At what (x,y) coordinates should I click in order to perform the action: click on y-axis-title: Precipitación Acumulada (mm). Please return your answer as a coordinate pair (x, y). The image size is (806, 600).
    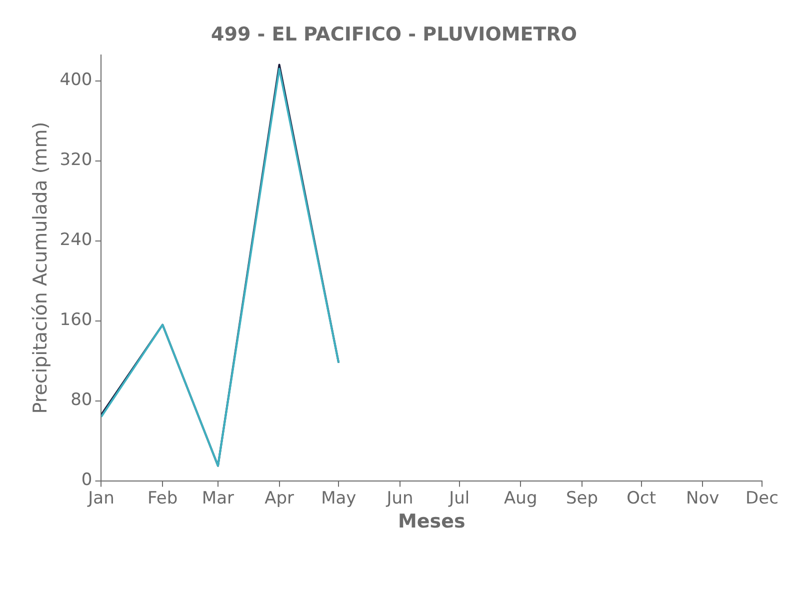
    Looking at the image, I should click on (40, 268).